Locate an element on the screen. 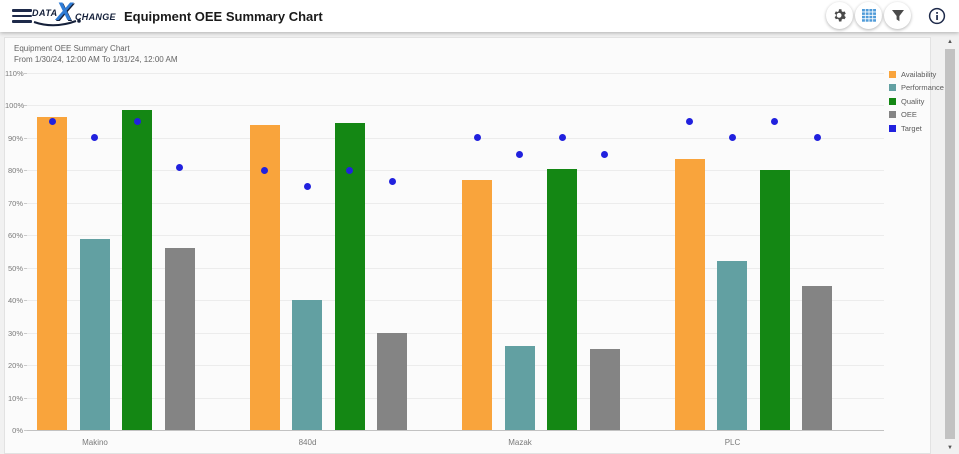 This screenshot has width=959, height=454. y-axis-label: 10% is located at coordinates (15, 398).